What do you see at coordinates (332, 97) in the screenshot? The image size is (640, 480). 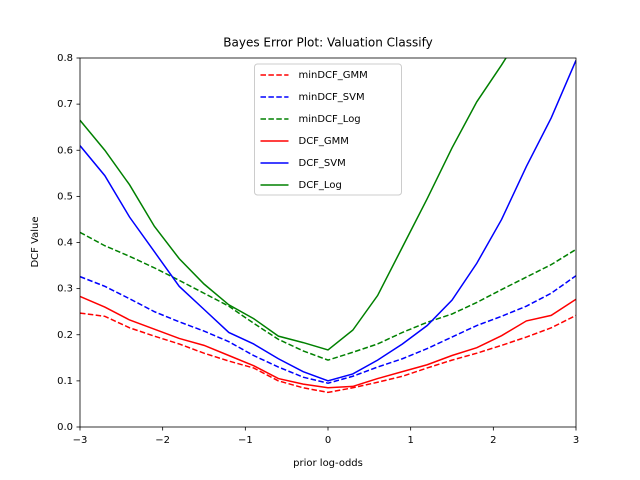 I see `legend-label: minDCF_SVM` at bounding box center [332, 97].